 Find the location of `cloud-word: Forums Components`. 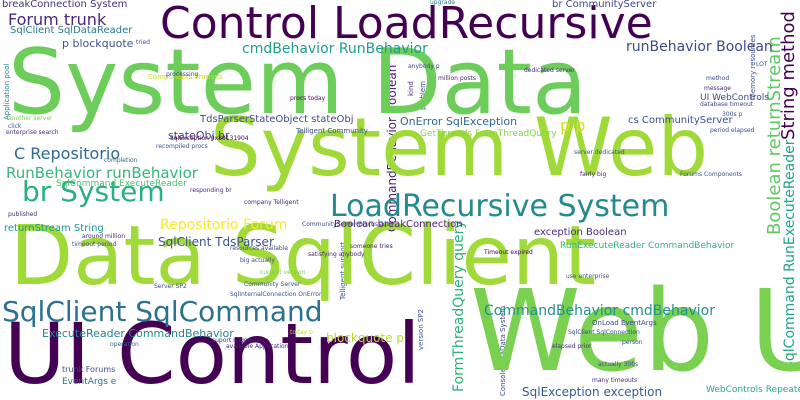

cloud-word: Forums Components is located at coordinates (711, 174).